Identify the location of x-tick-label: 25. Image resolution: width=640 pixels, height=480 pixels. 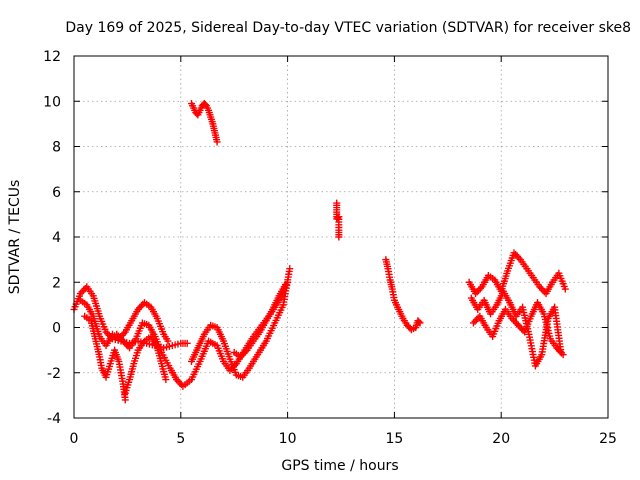
(608, 439).